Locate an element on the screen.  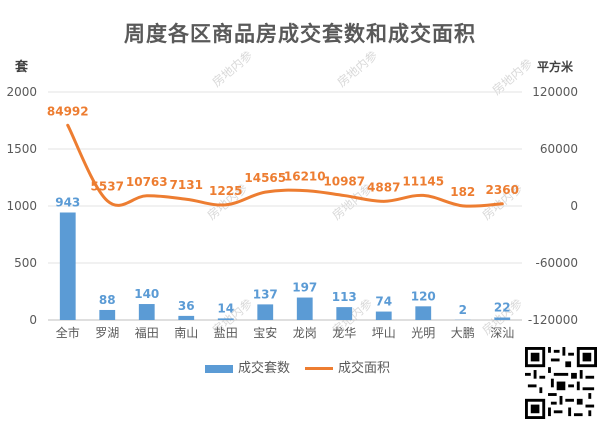
bar-宝安 is located at coordinates (265, 312).